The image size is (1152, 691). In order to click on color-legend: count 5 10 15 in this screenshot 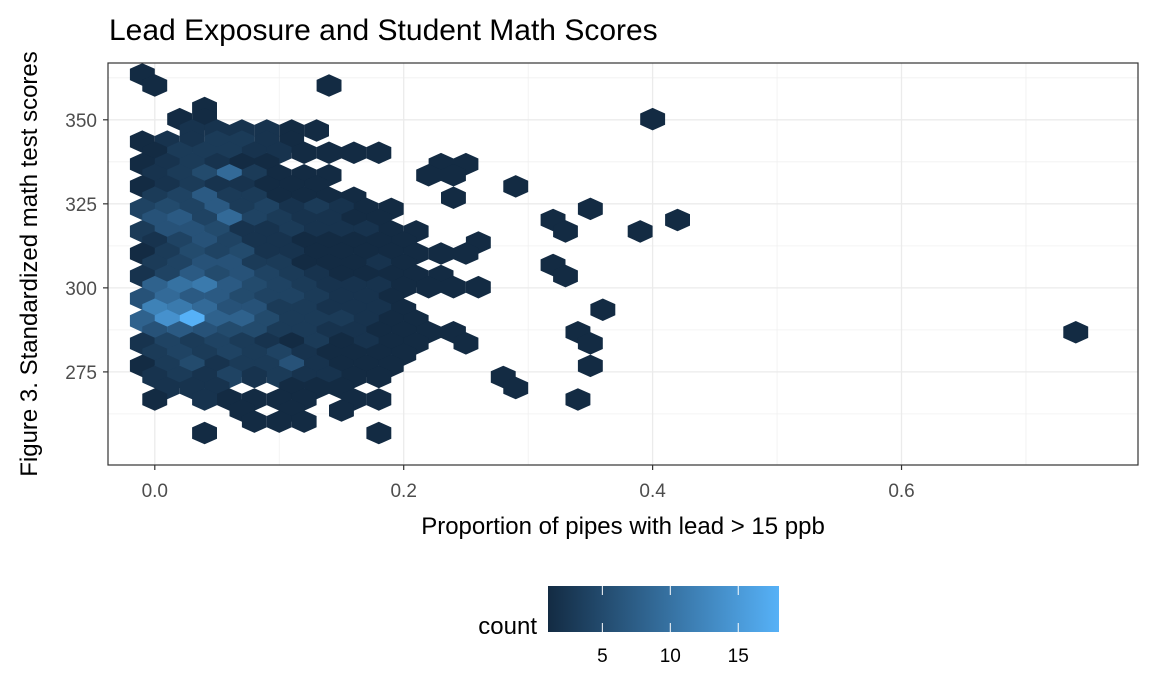, I will do `click(628, 626)`.